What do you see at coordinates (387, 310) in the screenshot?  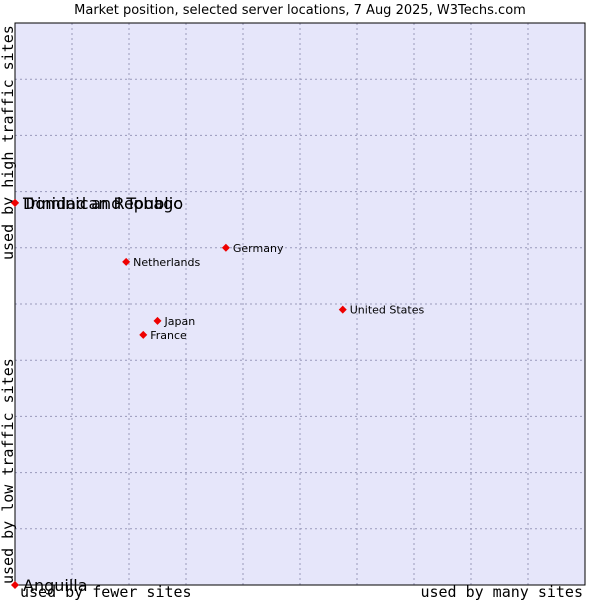 I see `point-label-united-states: United States` at bounding box center [387, 310].